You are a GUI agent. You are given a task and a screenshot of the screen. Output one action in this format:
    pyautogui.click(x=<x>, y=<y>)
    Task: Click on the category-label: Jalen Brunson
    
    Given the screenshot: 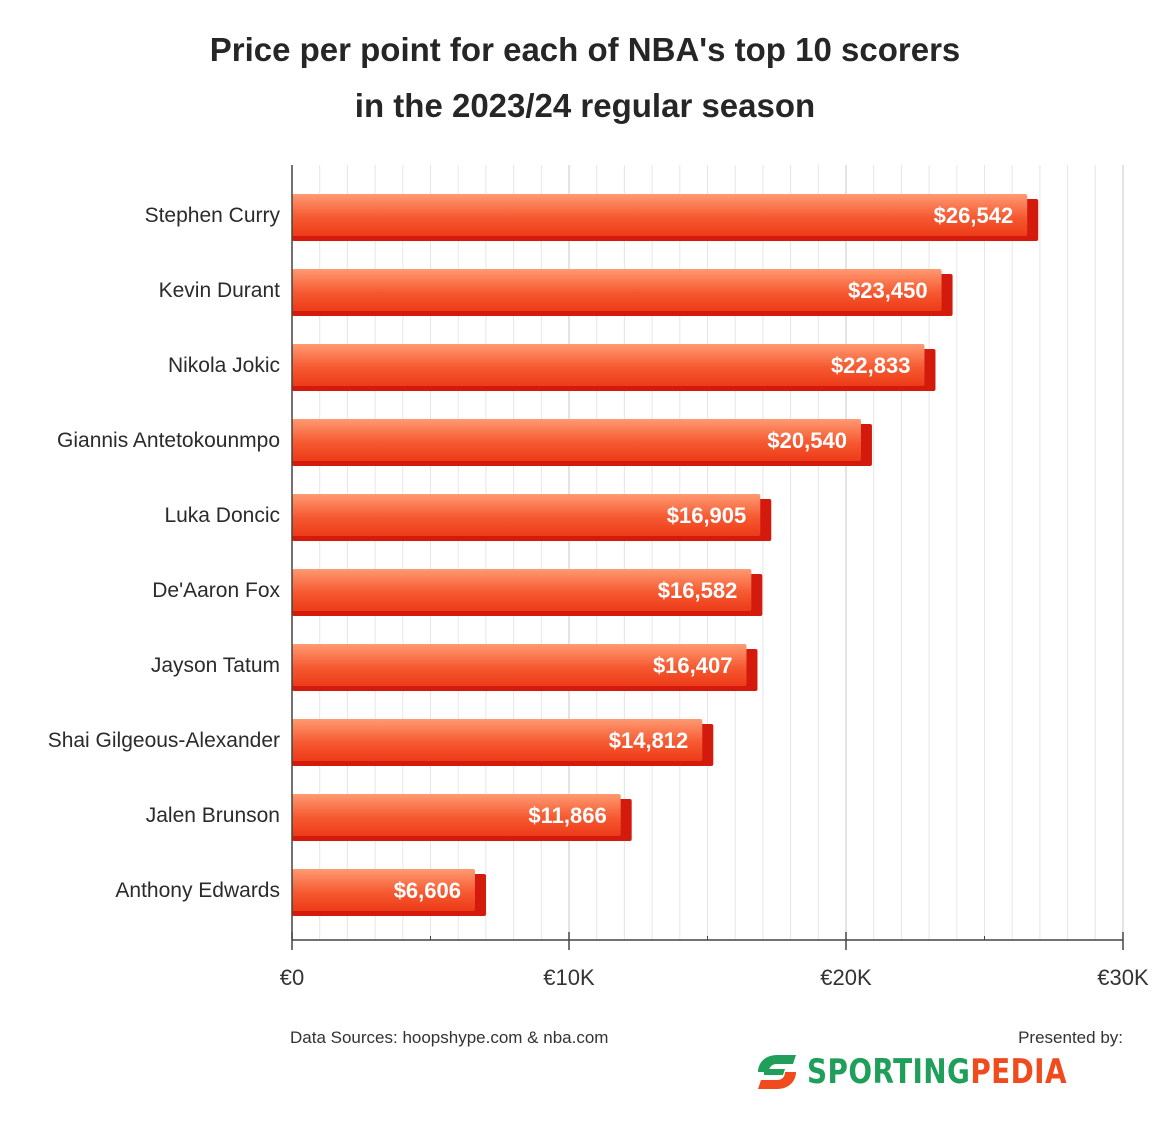 What is the action you would take?
    pyautogui.click(x=213, y=815)
    